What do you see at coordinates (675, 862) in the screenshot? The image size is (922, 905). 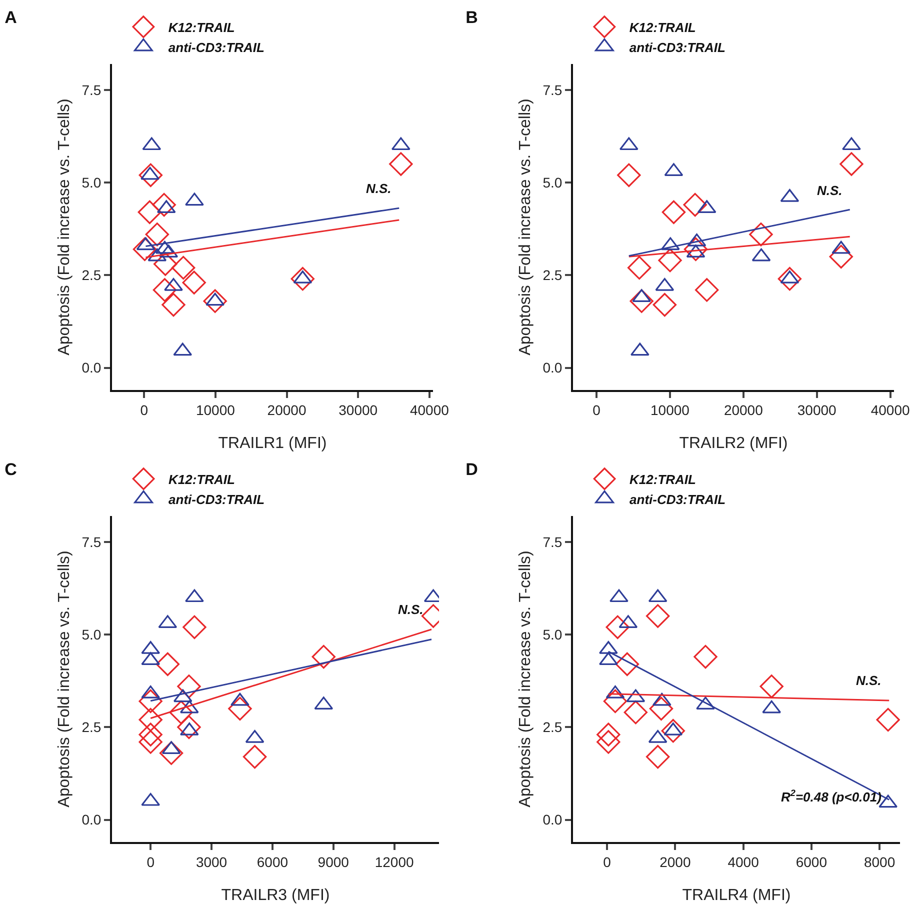 I see `x-tick-label: 2000` at bounding box center [675, 862].